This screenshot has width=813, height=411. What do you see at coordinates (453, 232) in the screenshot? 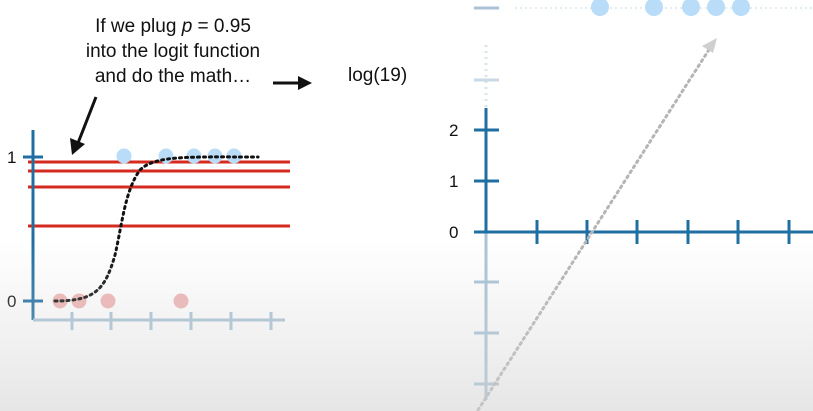
I see `right-y-label-0: 0` at bounding box center [453, 232].